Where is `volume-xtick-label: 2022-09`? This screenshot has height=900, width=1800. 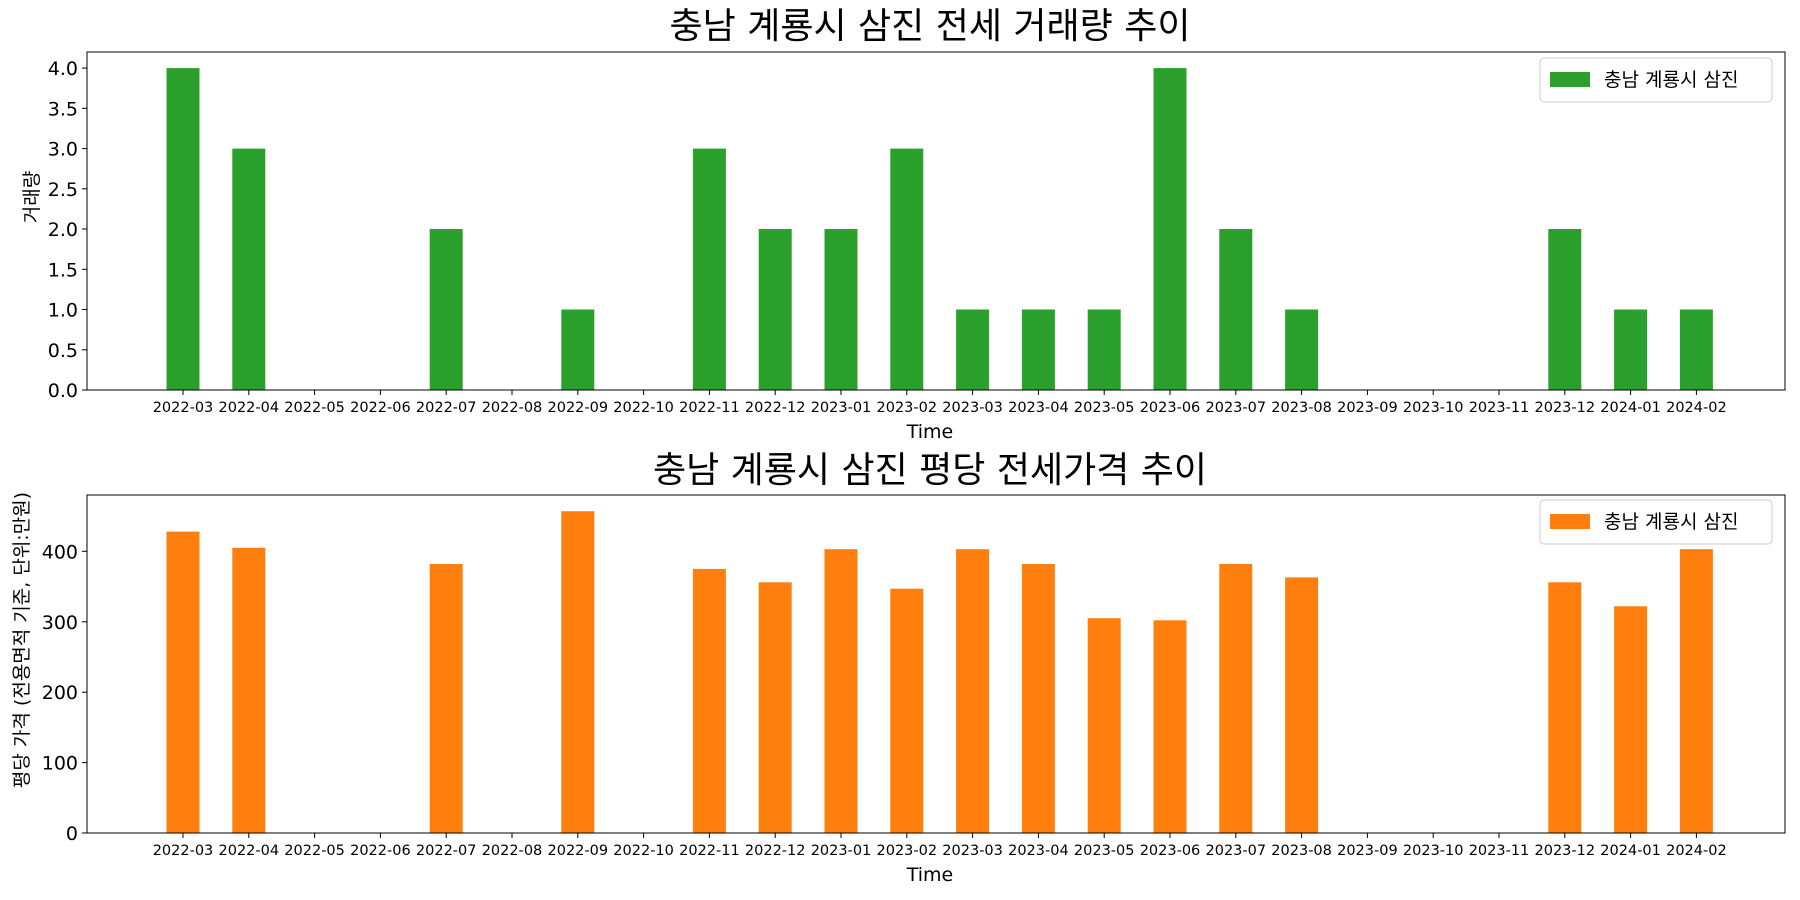 volume-xtick-label: 2022-09 is located at coordinates (578, 408).